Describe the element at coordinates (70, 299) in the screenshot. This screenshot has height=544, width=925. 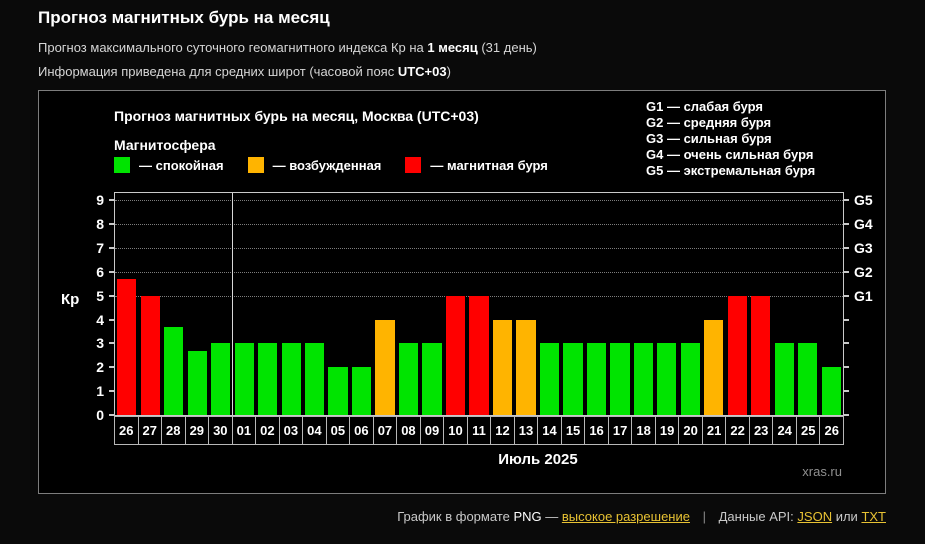
I see `y-axis-label: Кр` at that location.